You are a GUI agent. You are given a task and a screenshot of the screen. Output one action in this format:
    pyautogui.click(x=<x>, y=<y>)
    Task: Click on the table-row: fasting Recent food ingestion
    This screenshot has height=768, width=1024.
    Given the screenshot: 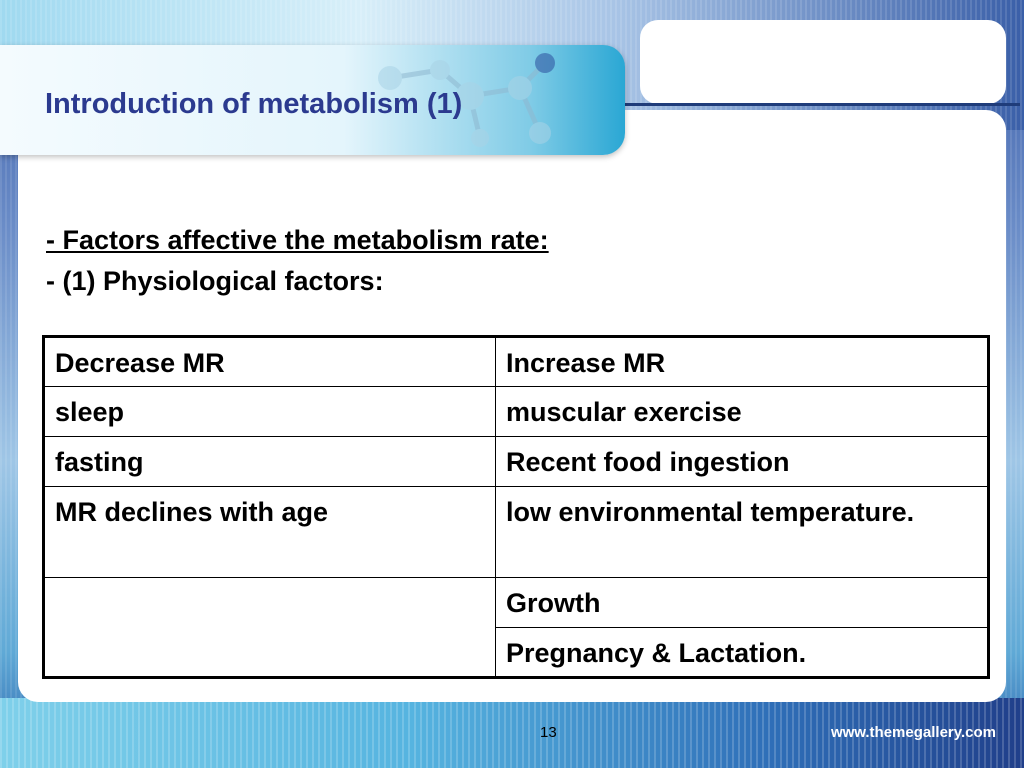 What is the action you would take?
    pyautogui.click(x=516, y=461)
    